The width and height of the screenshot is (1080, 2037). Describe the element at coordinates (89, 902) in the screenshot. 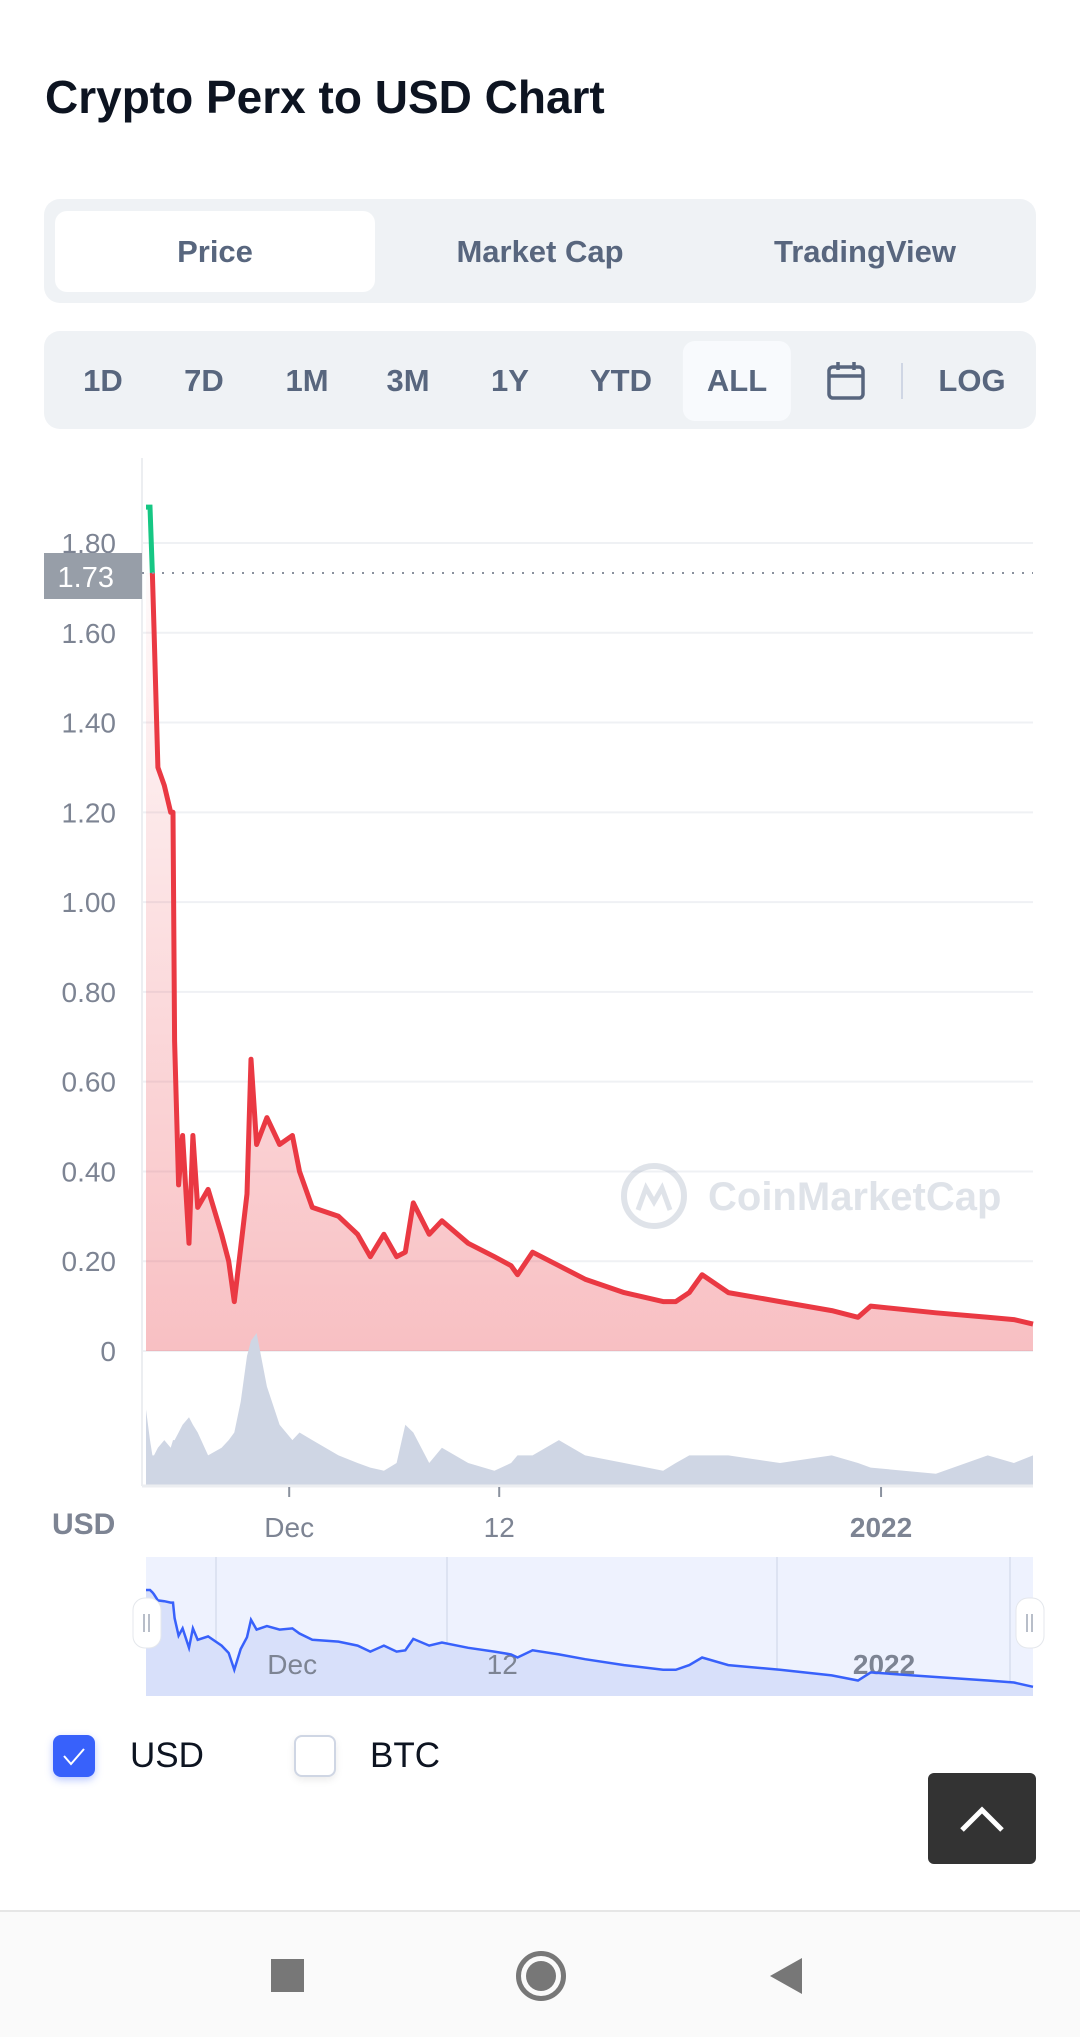

I see `y-tick-label: 1.00` at that location.